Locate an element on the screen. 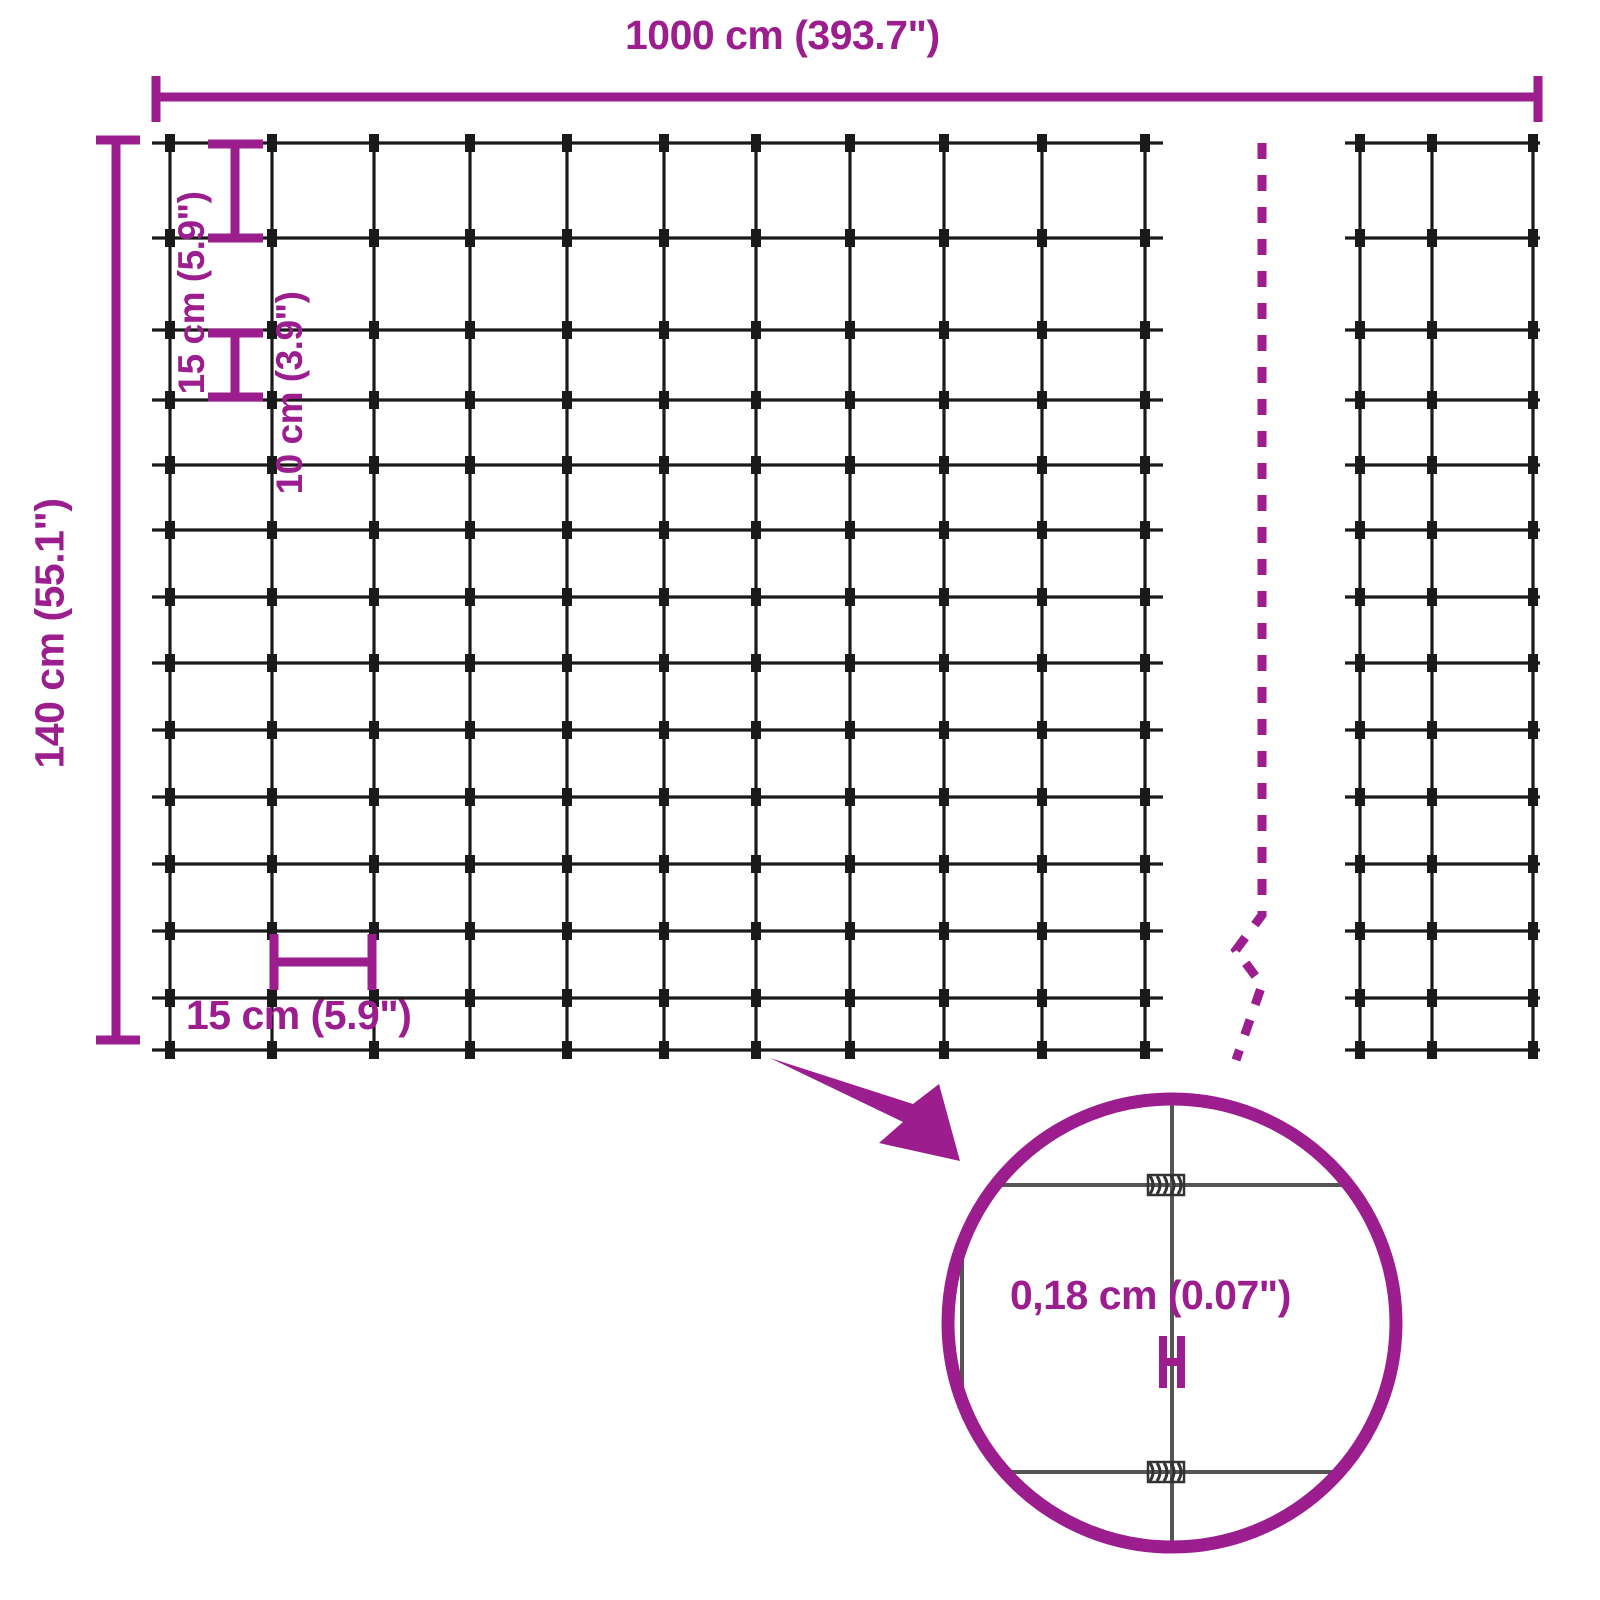 This screenshot has width=1600, height=1600. mesh-continuation-horizontal-wires is located at coordinates (1442, 596).